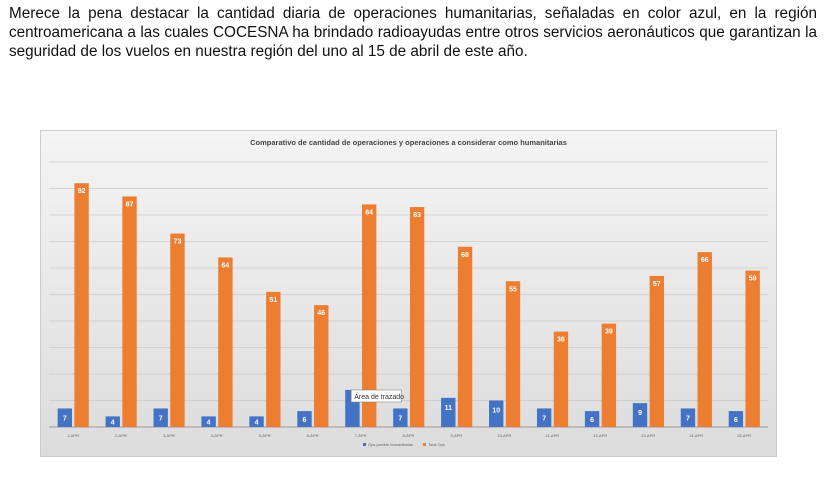 Image resolution: width=825 pixels, height=477 pixels. What do you see at coordinates (465, 255) in the screenshot?
I see `data-label: 68` at bounding box center [465, 255].